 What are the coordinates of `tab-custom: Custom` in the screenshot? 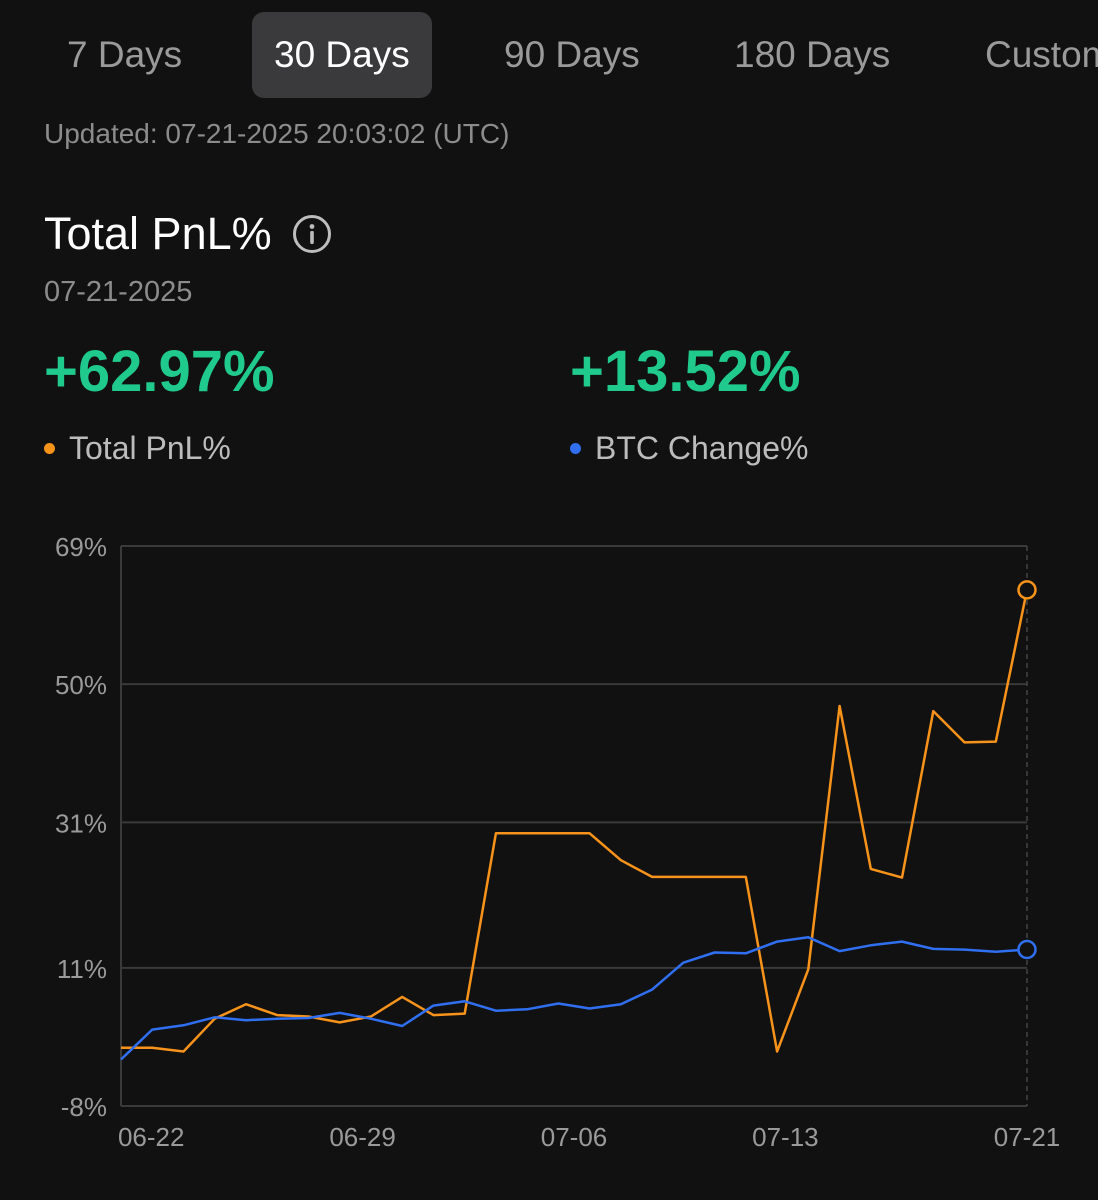 It's located at (1041, 54).